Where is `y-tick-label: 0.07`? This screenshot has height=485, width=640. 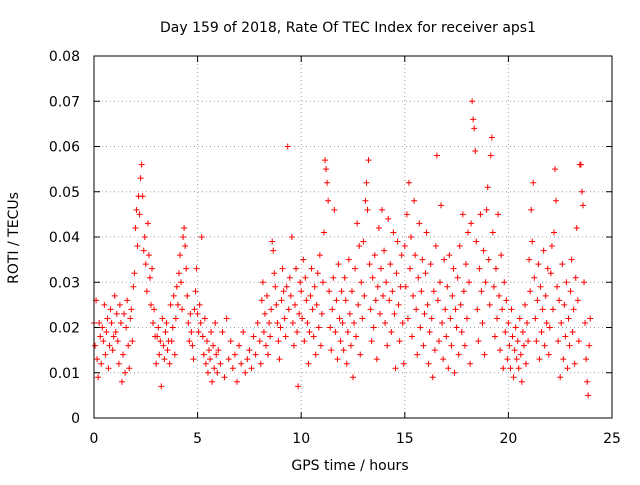
y-tick-label: 0.07 is located at coordinates (64, 102).